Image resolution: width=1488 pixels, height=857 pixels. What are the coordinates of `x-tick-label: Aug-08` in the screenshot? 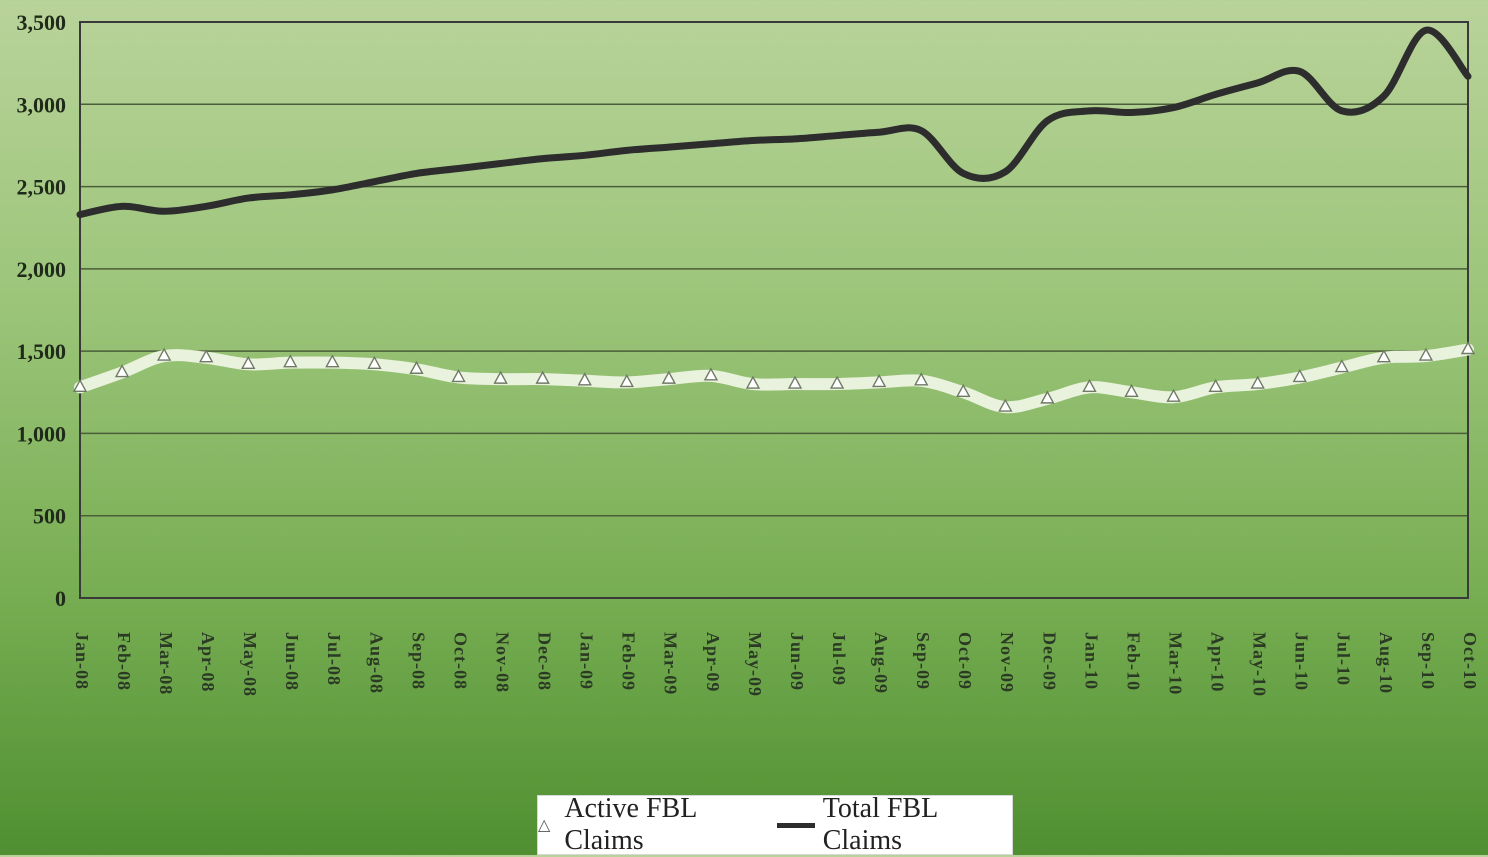 It's located at (376, 663).